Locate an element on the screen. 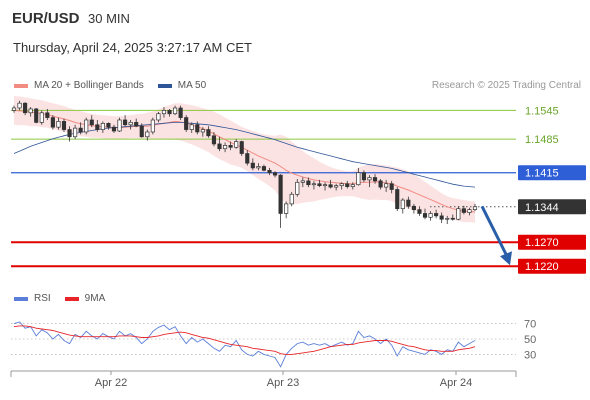 Image resolution: width=590 pixels, height=400 pixels. forecast-arrow-head is located at coordinates (506, 258).